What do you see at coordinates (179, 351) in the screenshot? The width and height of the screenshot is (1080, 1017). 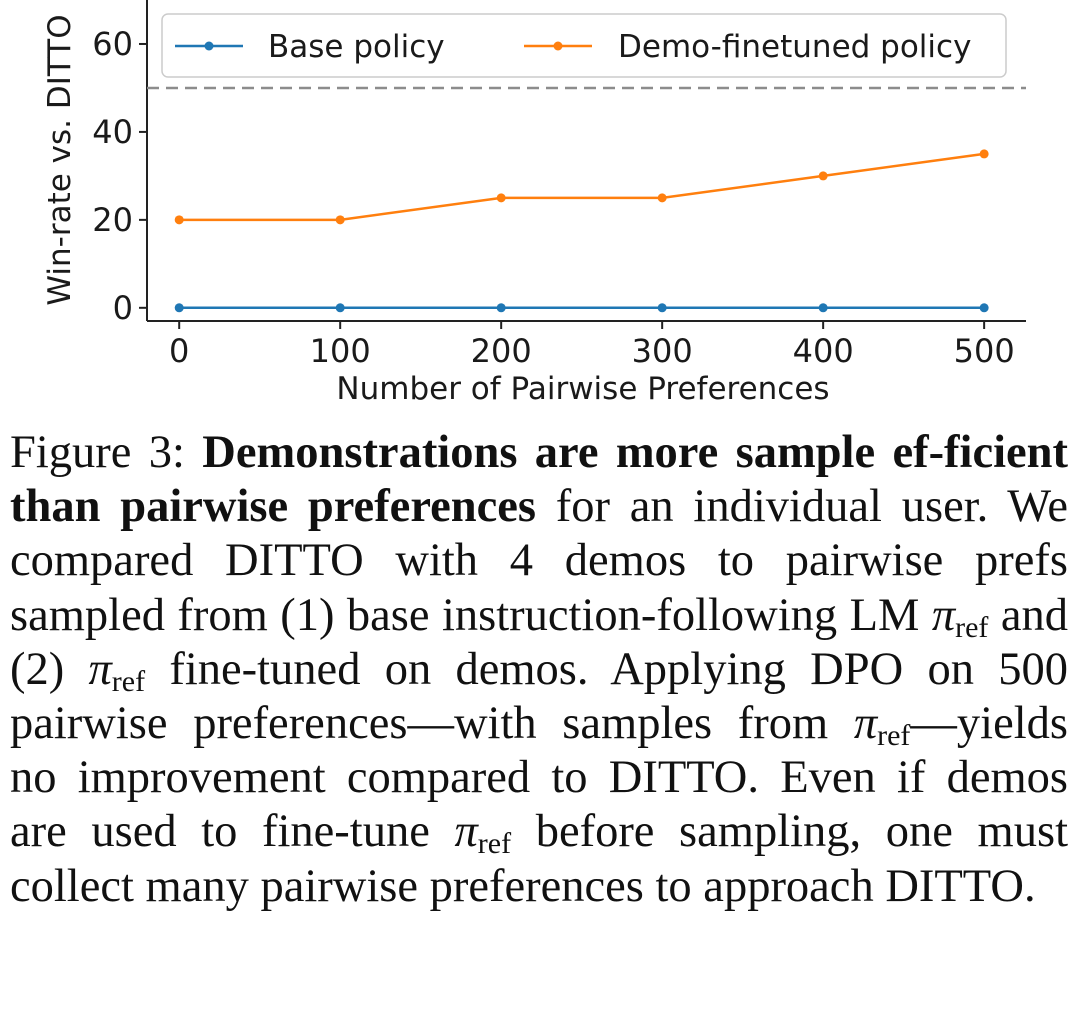 I see `x-tick-label: 0` at bounding box center [179, 351].